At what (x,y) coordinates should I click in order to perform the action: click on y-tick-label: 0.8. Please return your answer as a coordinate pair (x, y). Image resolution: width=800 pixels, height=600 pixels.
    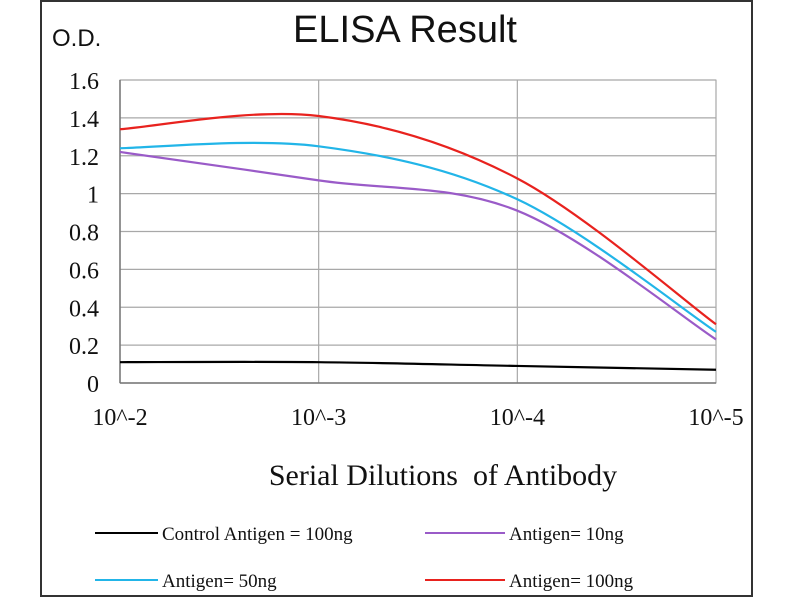
    Looking at the image, I should click on (84, 234).